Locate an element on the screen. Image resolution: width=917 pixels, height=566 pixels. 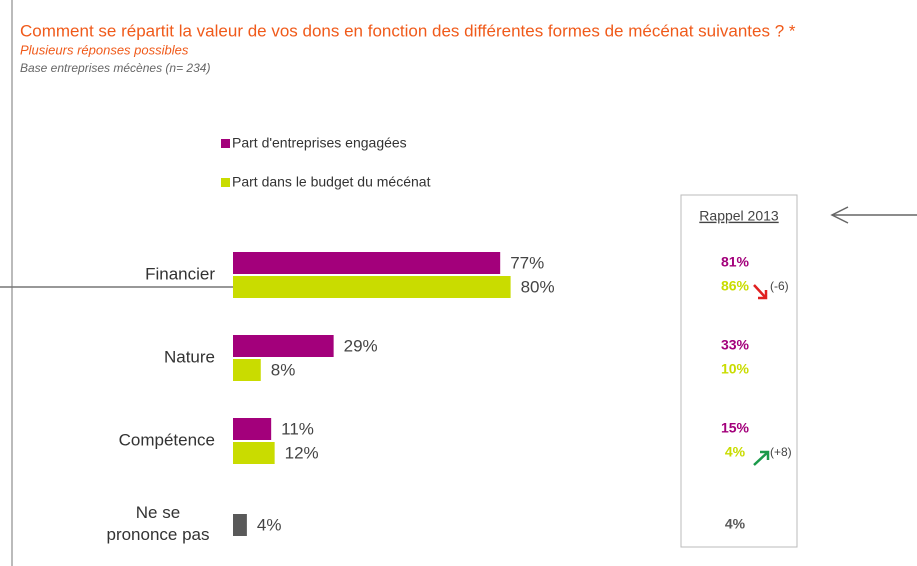
recall-value: 33% is located at coordinates (735, 345).